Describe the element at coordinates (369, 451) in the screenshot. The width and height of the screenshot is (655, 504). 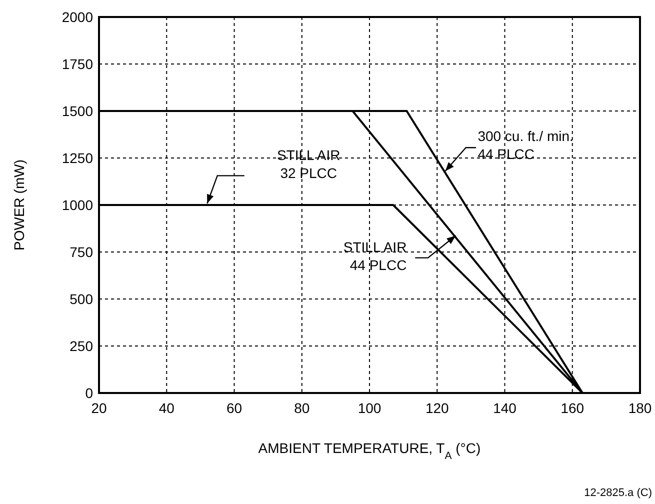
I see `x-axis-title: AMBIENT TEMPERATURE, T$_{A}$ (°C)` at that location.